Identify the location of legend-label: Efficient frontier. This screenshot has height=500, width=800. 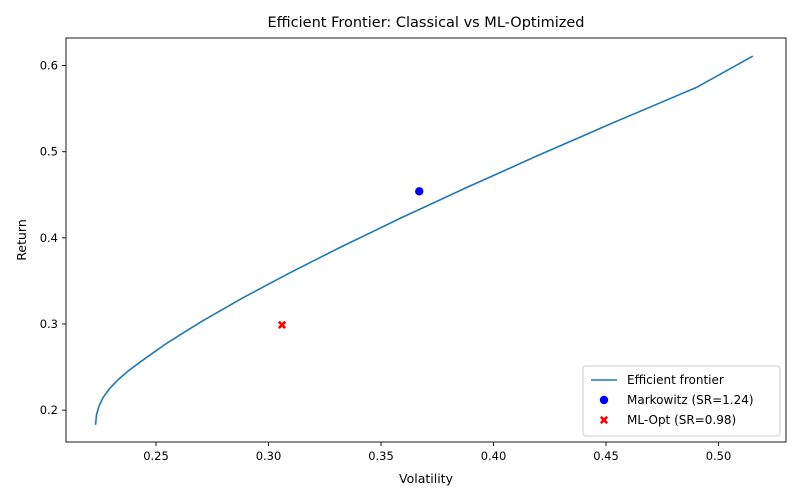
(675, 380).